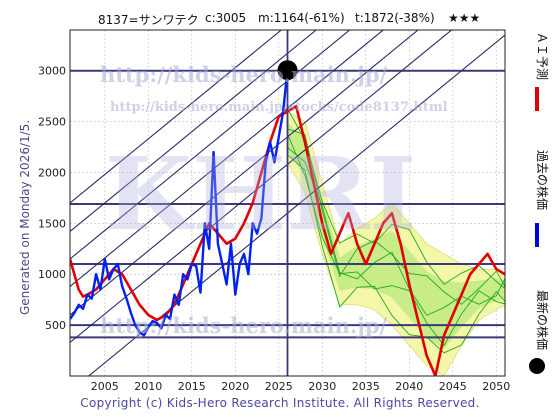 This screenshot has height=420, width=560. I want to click on legend-past-swatch, so click(537, 235).